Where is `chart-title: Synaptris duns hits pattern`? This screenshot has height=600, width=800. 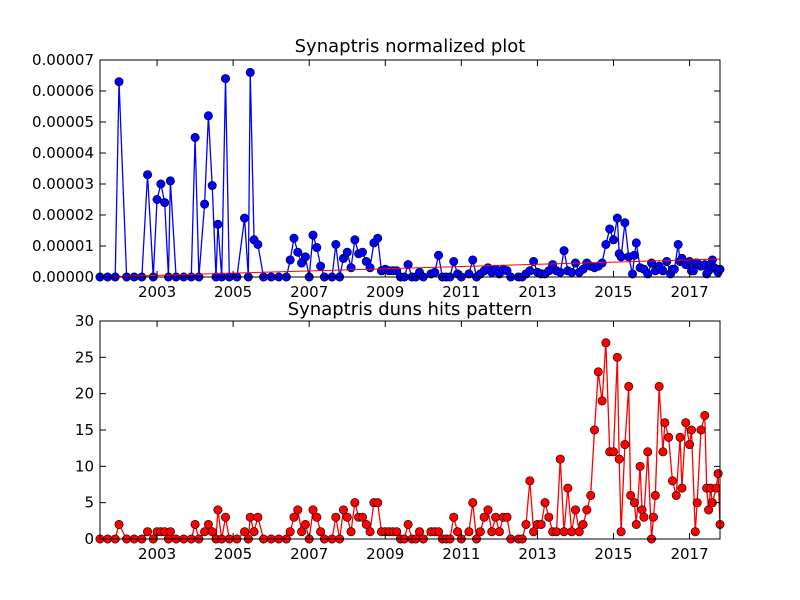
chart-title: Synaptris duns hits pattern is located at coordinates (410, 309).